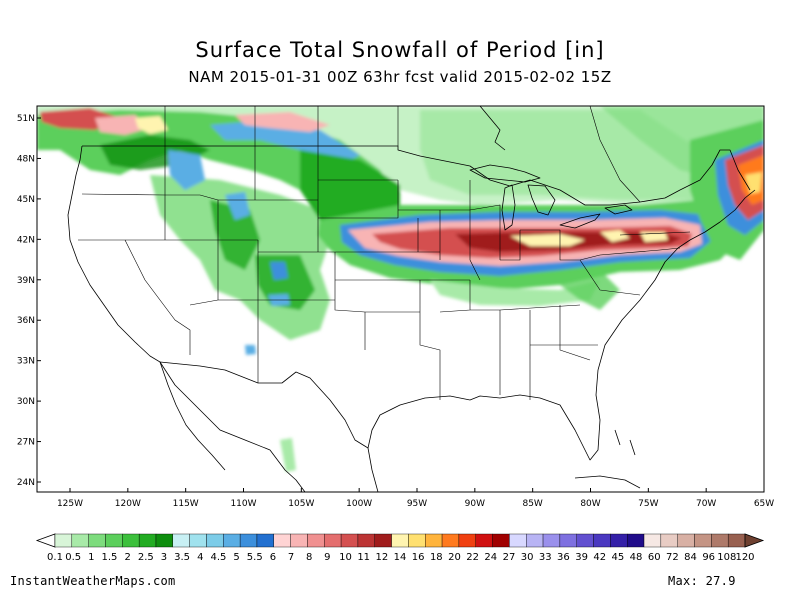  Describe the element at coordinates (192, 416) in the screenshot. I see `baja` at that location.